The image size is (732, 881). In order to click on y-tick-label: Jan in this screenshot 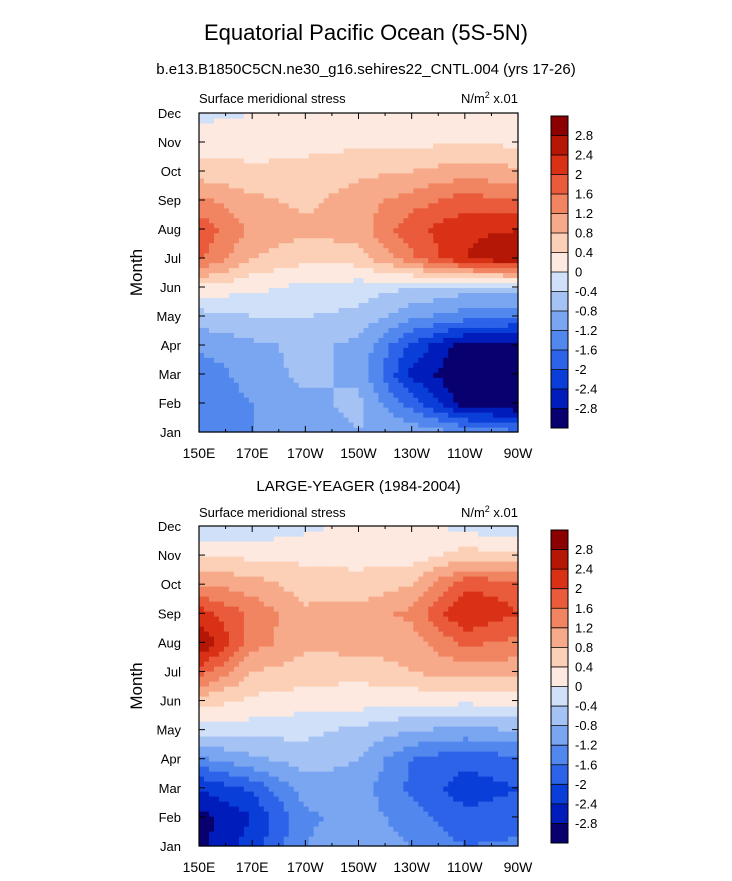, I will do `click(170, 432)`.